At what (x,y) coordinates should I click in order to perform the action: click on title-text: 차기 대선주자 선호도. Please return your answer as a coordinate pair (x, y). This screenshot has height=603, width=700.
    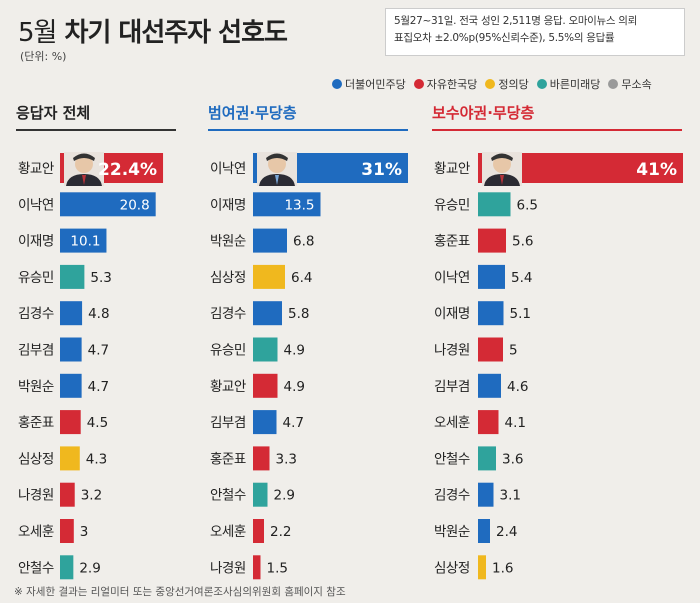
    Looking at the image, I should click on (176, 33).